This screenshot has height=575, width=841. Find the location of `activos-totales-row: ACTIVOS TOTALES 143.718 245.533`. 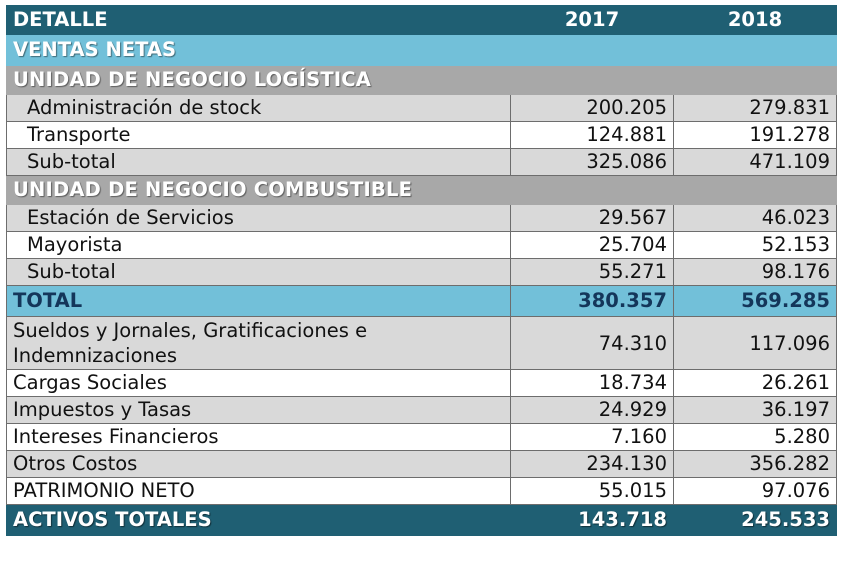

activos-totales-row: ACTIVOS TOTALES 143.718 245.533 is located at coordinates (421, 520).